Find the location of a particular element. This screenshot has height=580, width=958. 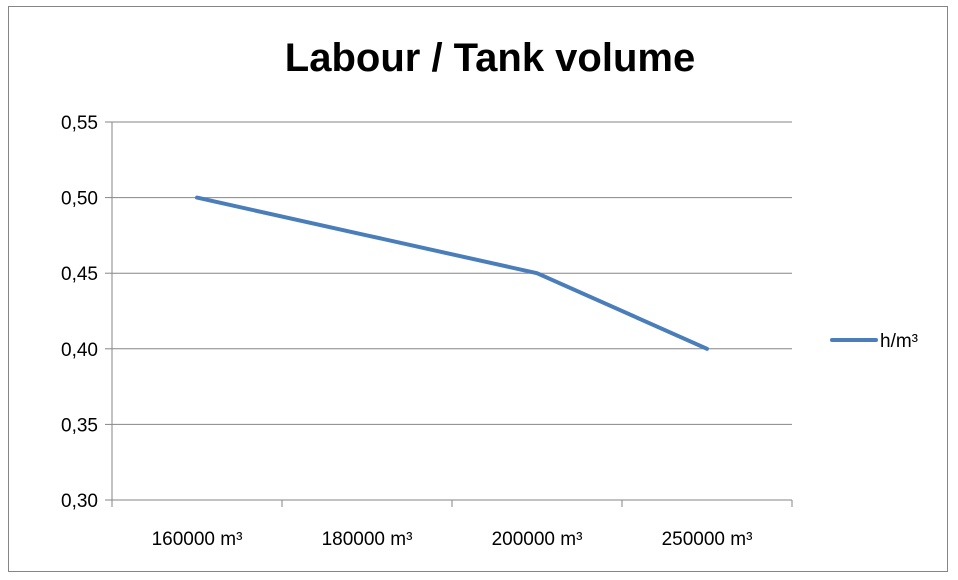

y-tick-label: 0,50 is located at coordinates (79, 199).